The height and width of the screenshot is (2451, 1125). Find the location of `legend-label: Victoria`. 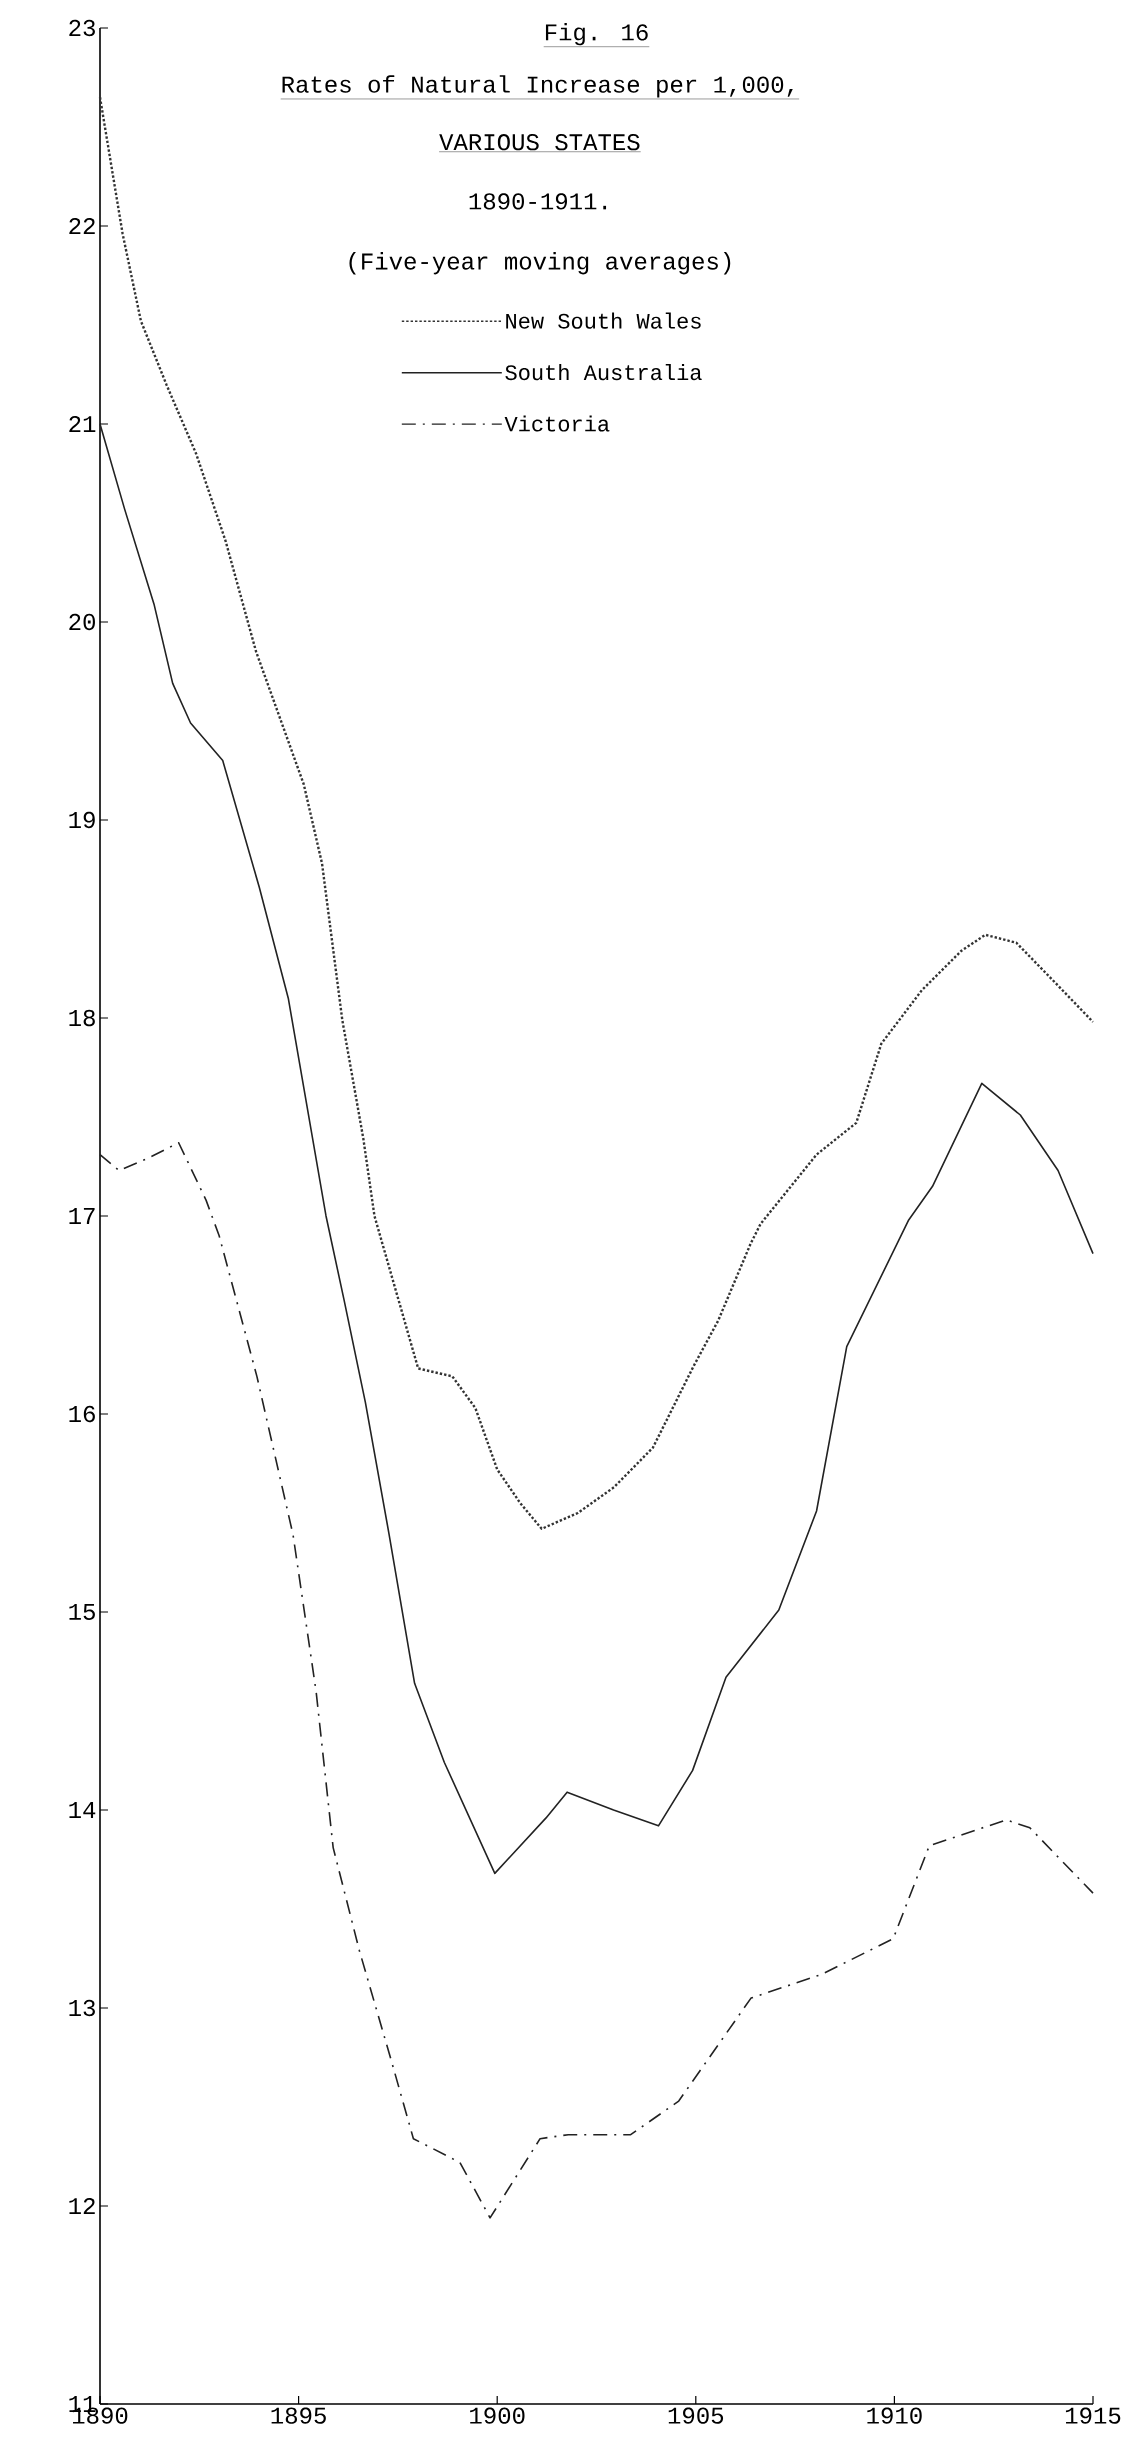

legend-label: Victoria is located at coordinates (557, 423).